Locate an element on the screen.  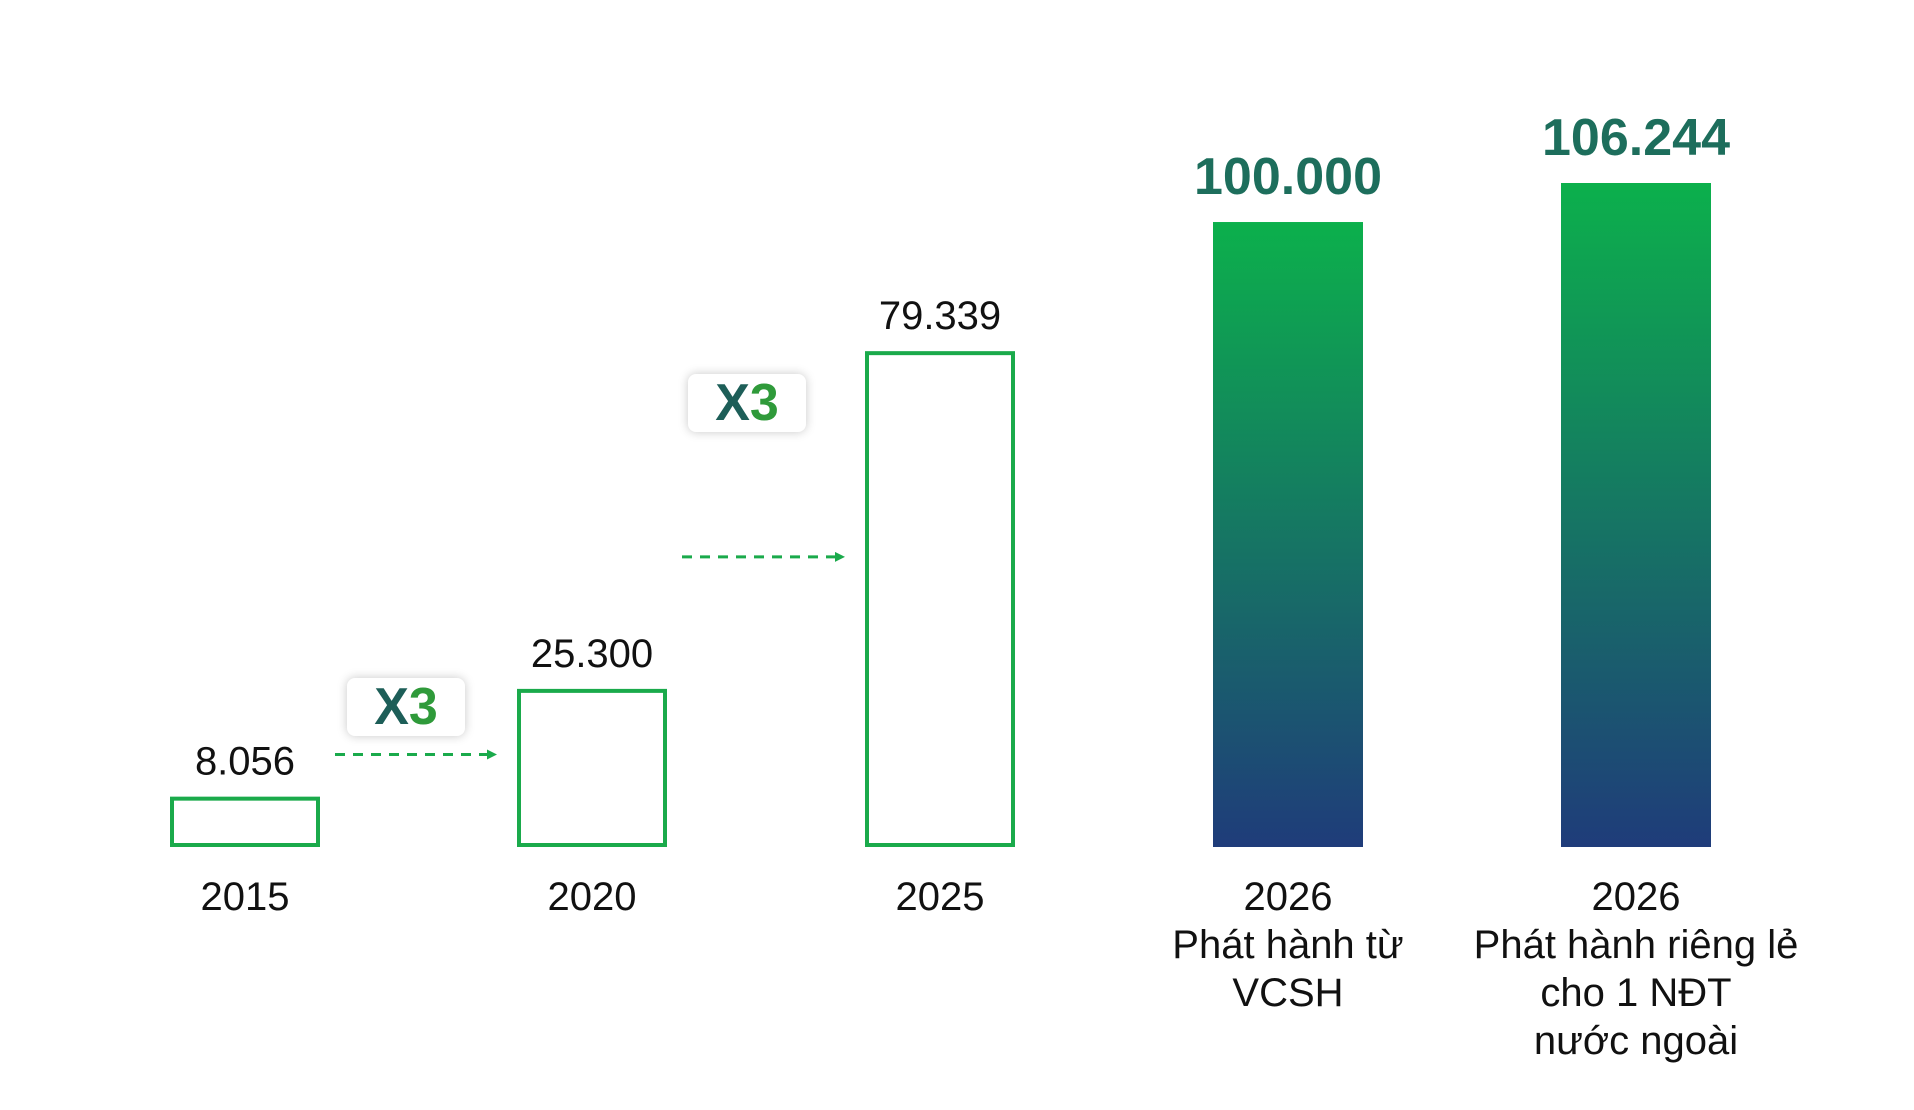
category-label: 2020 is located at coordinates (592, 897).